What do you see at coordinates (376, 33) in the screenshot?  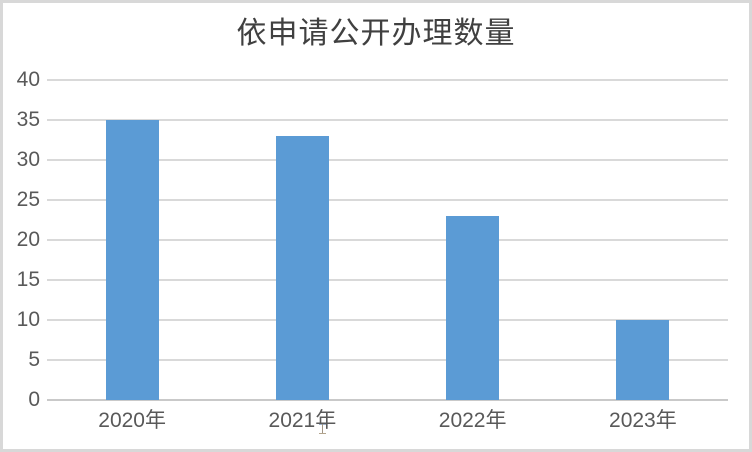 I see `chart-title: 依申请公开办理数量` at bounding box center [376, 33].